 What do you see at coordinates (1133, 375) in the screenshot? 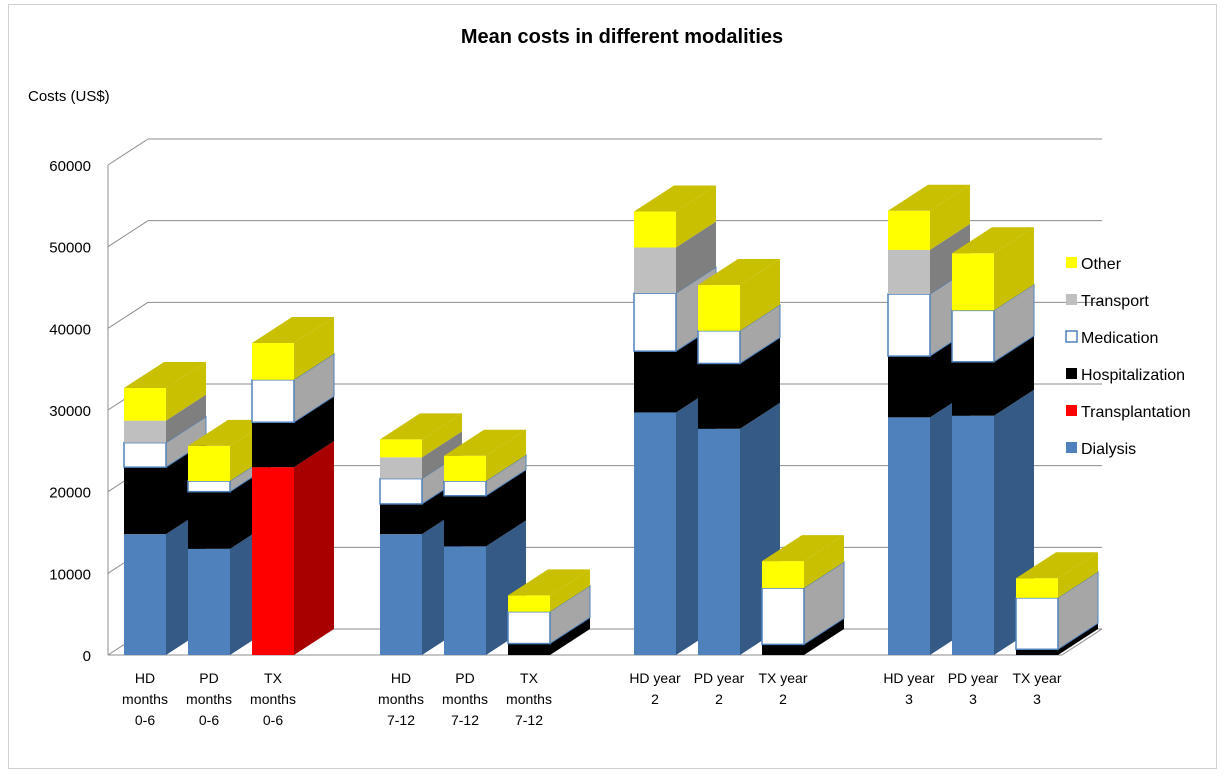
I see `legend-item-hospitalization-label: Hospitalization` at bounding box center [1133, 375].